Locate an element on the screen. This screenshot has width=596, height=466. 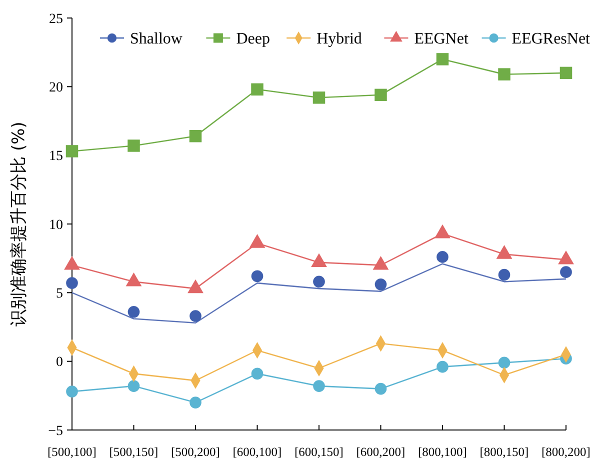
x-tick-label: [800,100] is located at coordinates (442, 452).